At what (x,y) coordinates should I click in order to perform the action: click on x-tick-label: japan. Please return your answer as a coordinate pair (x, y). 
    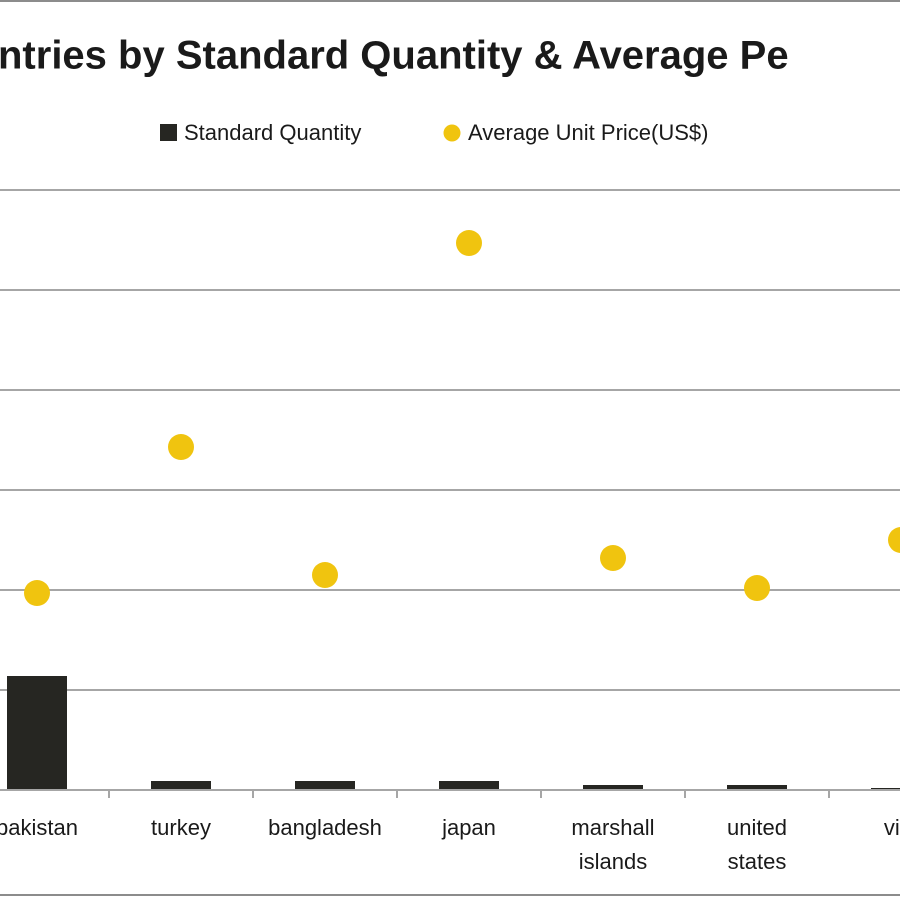
    Looking at the image, I should click on (468, 827).